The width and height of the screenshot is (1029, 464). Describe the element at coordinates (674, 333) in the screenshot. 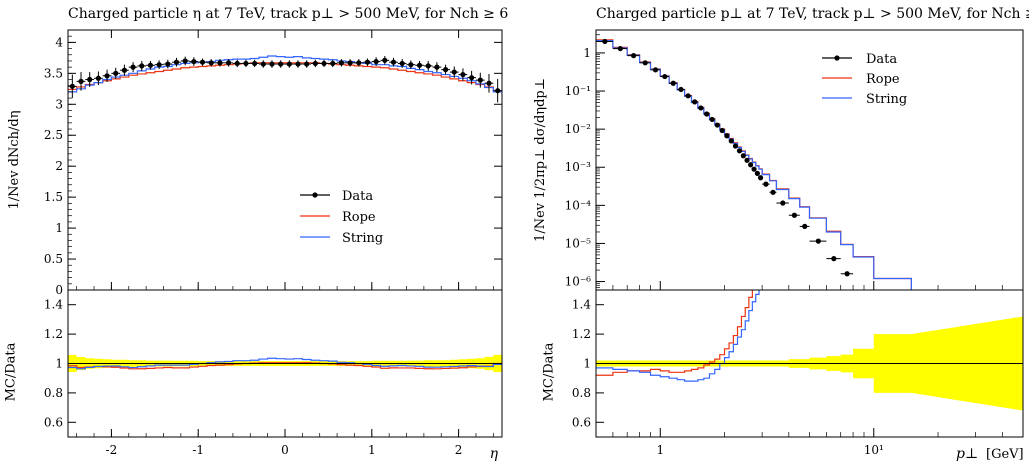

I see `right-ratio-series-rope` at that location.